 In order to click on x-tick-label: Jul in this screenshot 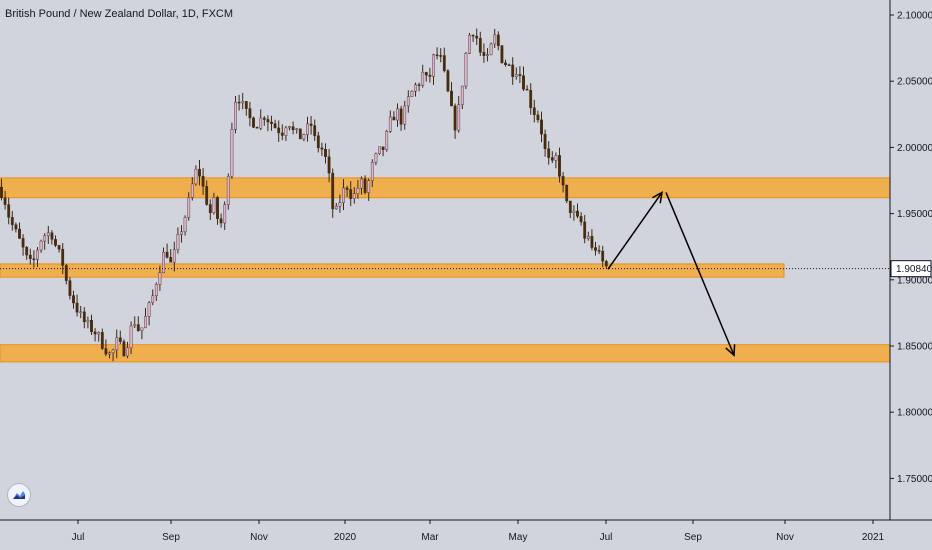, I will do `click(606, 537)`.